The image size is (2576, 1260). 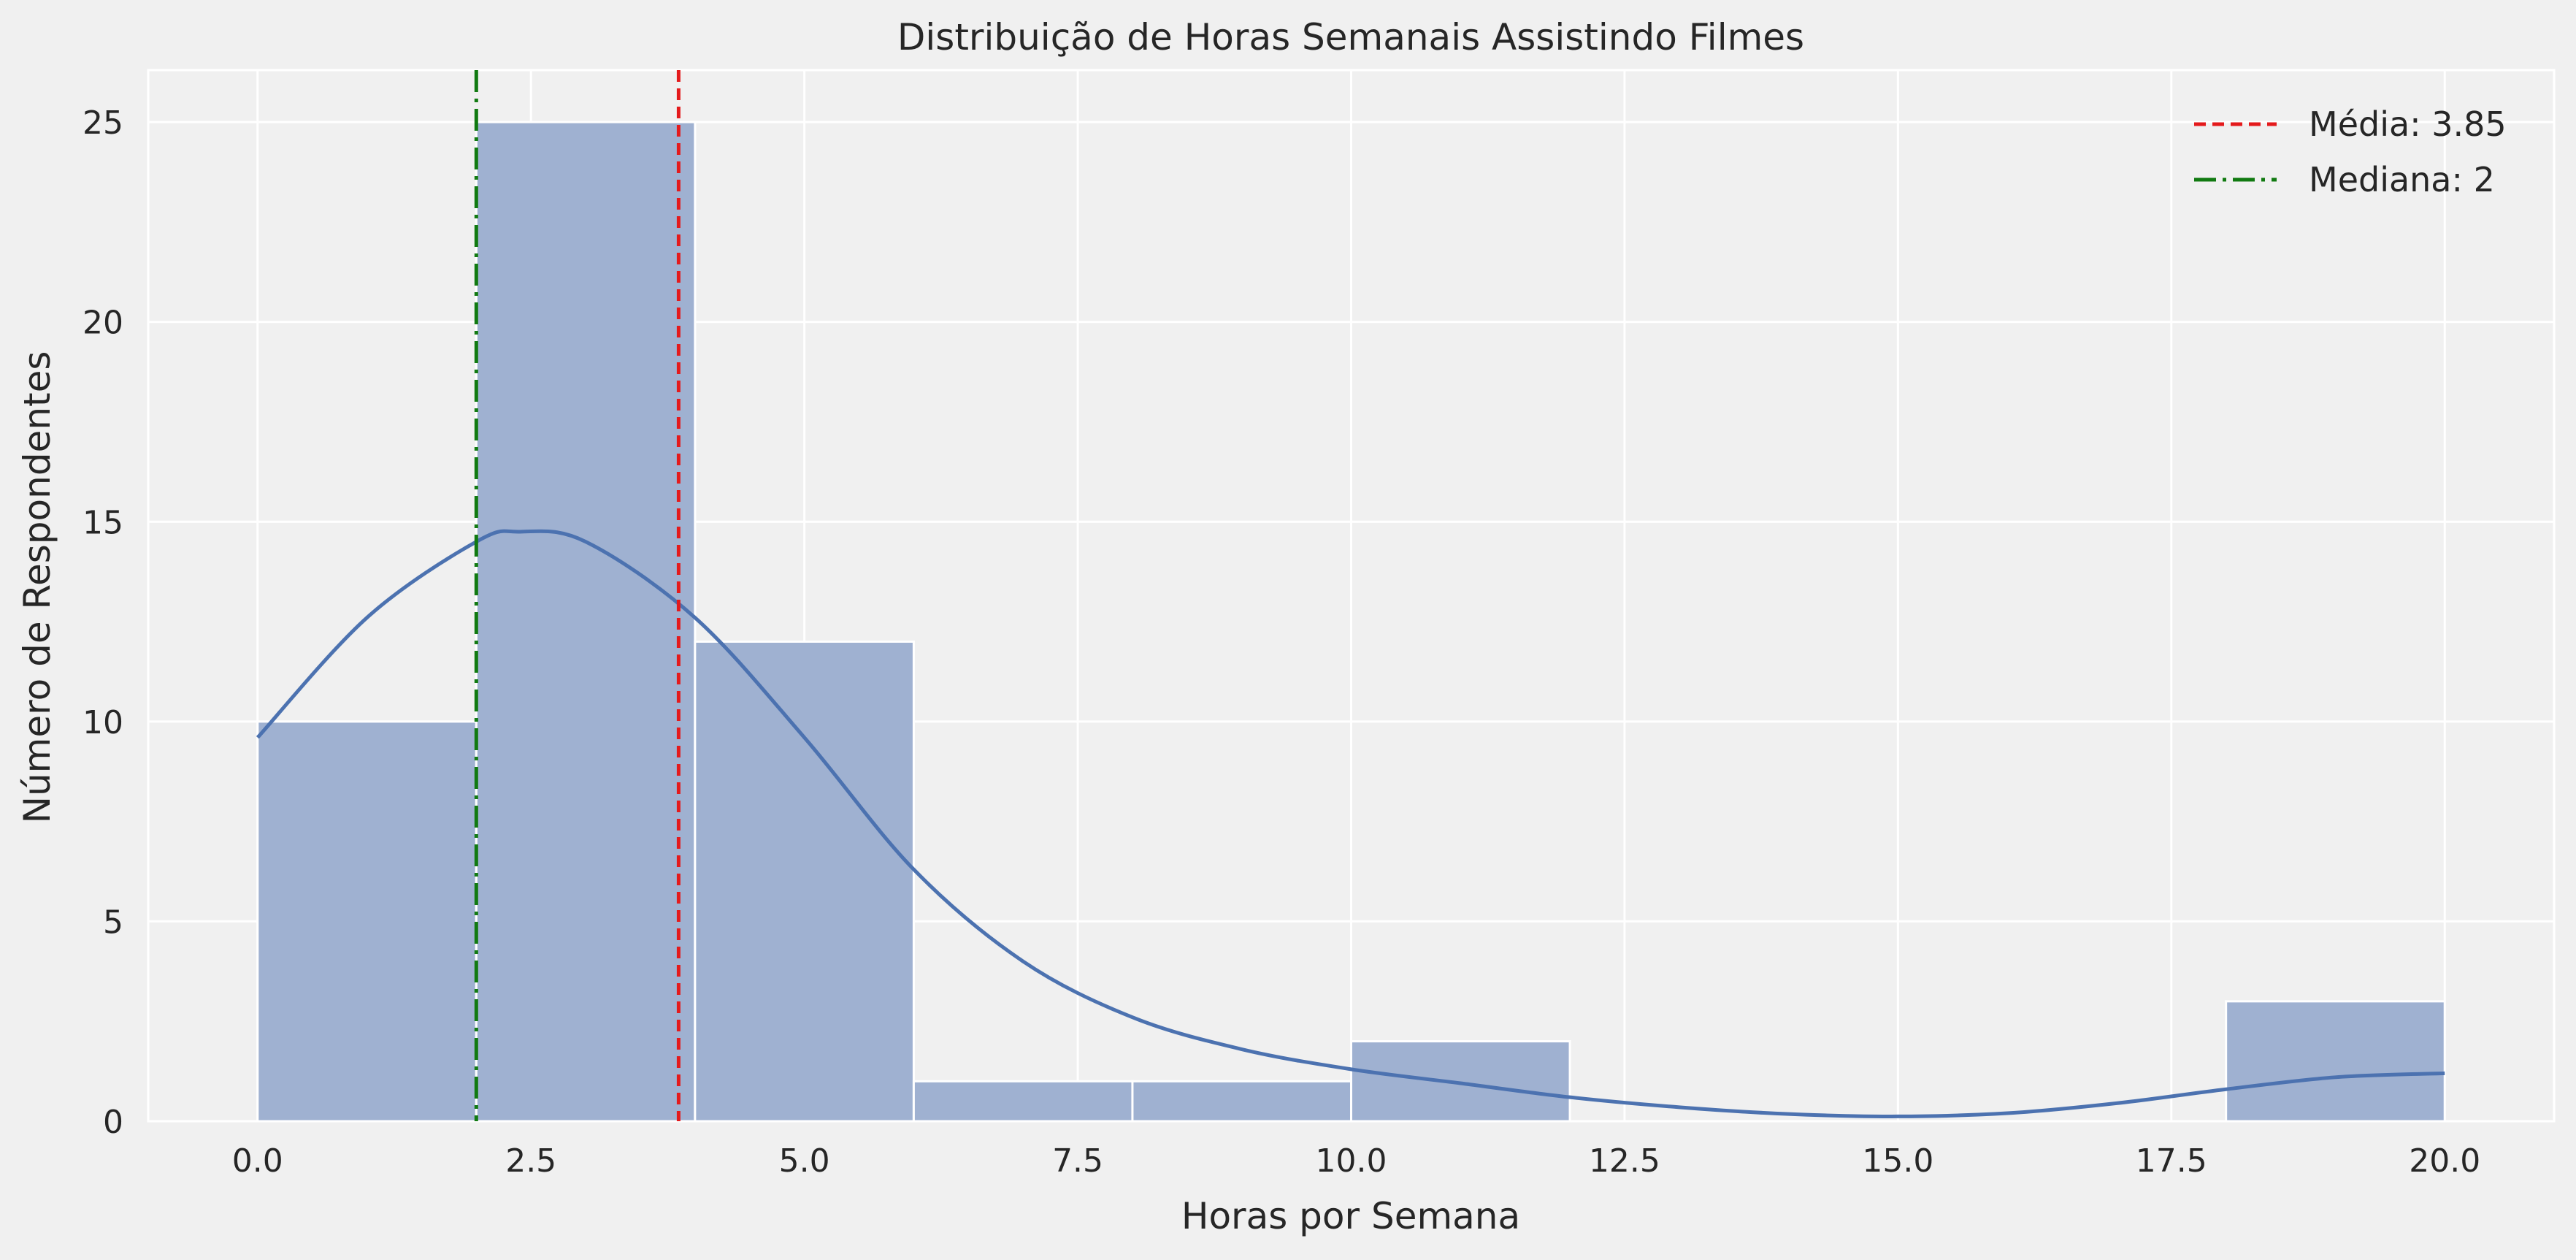 What do you see at coordinates (2171, 1161) in the screenshot?
I see `x-tick-label: 17.5` at bounding box center [2171, 1161].